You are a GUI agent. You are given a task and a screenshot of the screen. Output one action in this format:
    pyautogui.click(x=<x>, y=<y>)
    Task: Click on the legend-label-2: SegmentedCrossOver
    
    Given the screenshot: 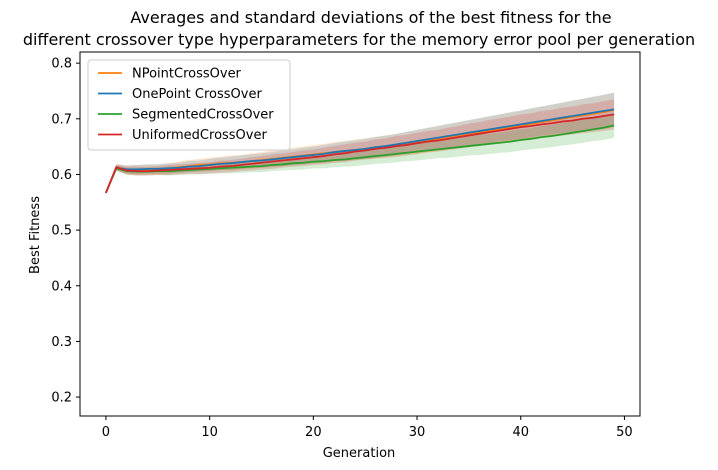 What is the action you would take?
    pyautogui.click(x=203, y=115)
    